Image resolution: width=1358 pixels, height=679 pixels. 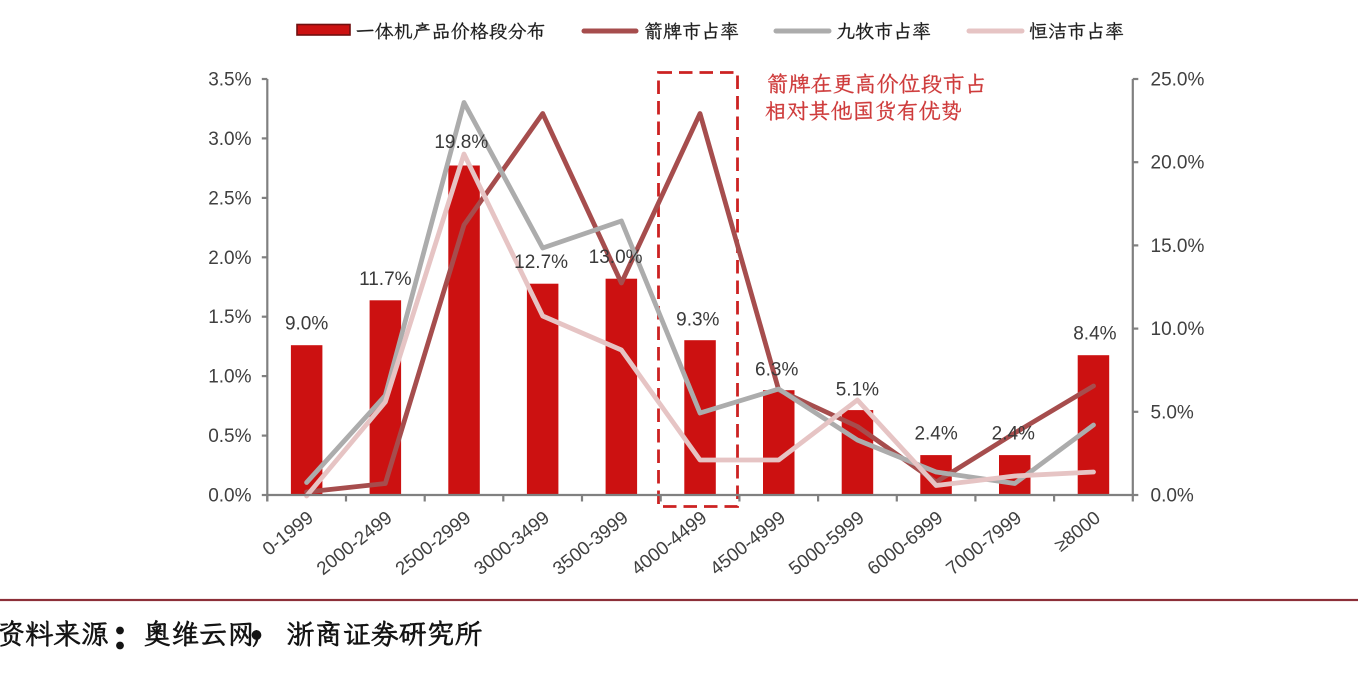 What do you see at coordinates (229, 139) in the screenshot?
I see `svg-text: 3.0%` at bounding box center [229, 139].